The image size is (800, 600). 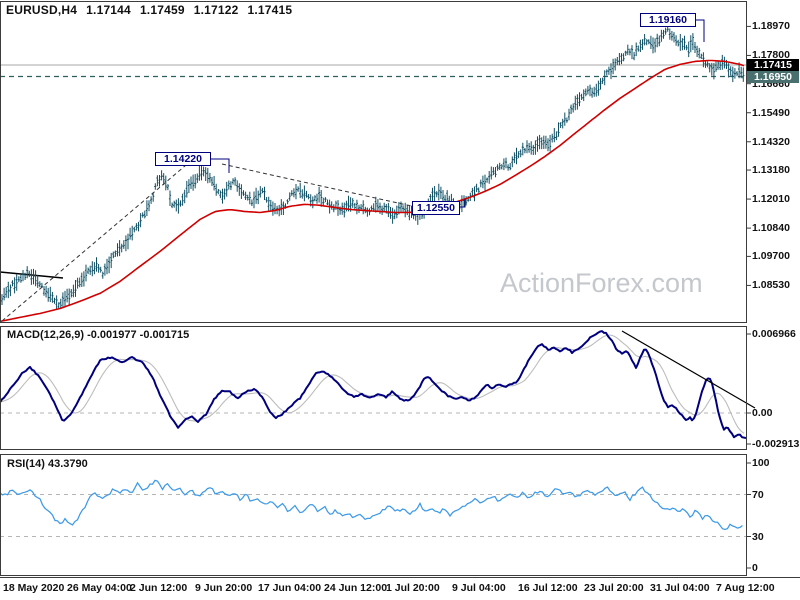 What do you see at coordinates (758, 494) in the screenshot?
I see `rsi-axis-tick: 70` at bounding box center [758, 494].